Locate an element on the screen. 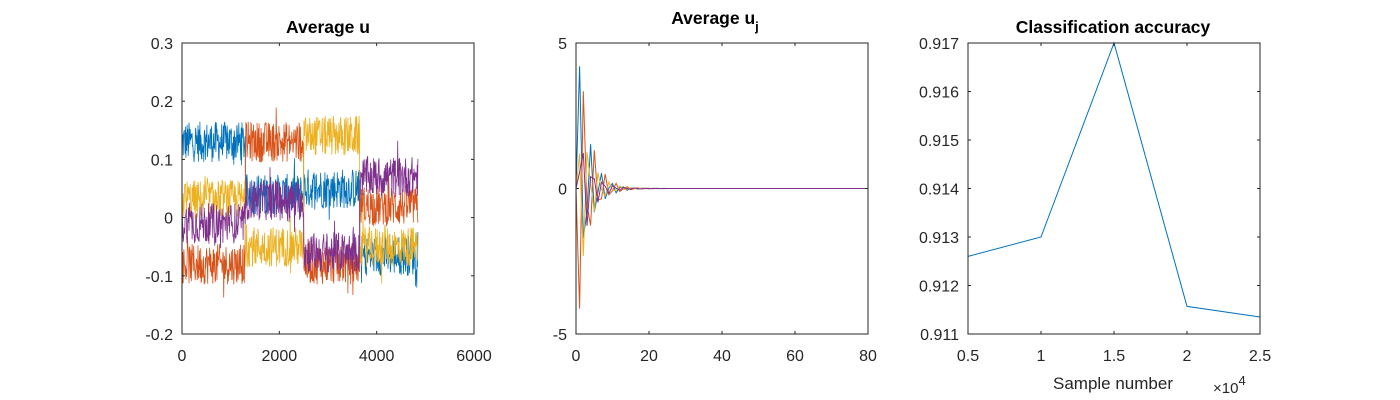 Image resolution: width=1400 pixels, height=400 pixels. x-tick-label: 1 is located at coordinates (1041, 356).